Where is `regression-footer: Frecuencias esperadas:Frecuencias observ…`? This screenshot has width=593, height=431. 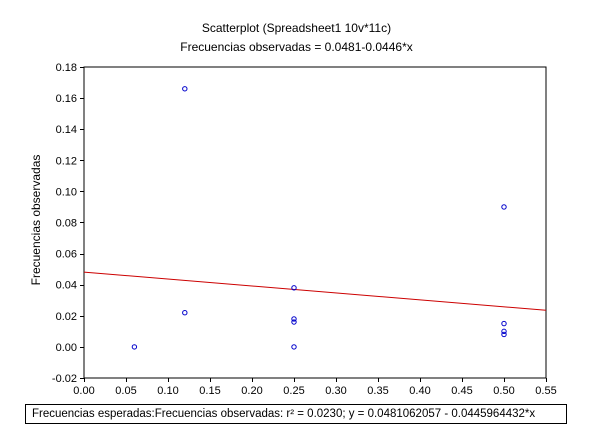 regression-footer: Frecuencias esperadas:Frecuencias observ… is located at coordinates (296, 414).